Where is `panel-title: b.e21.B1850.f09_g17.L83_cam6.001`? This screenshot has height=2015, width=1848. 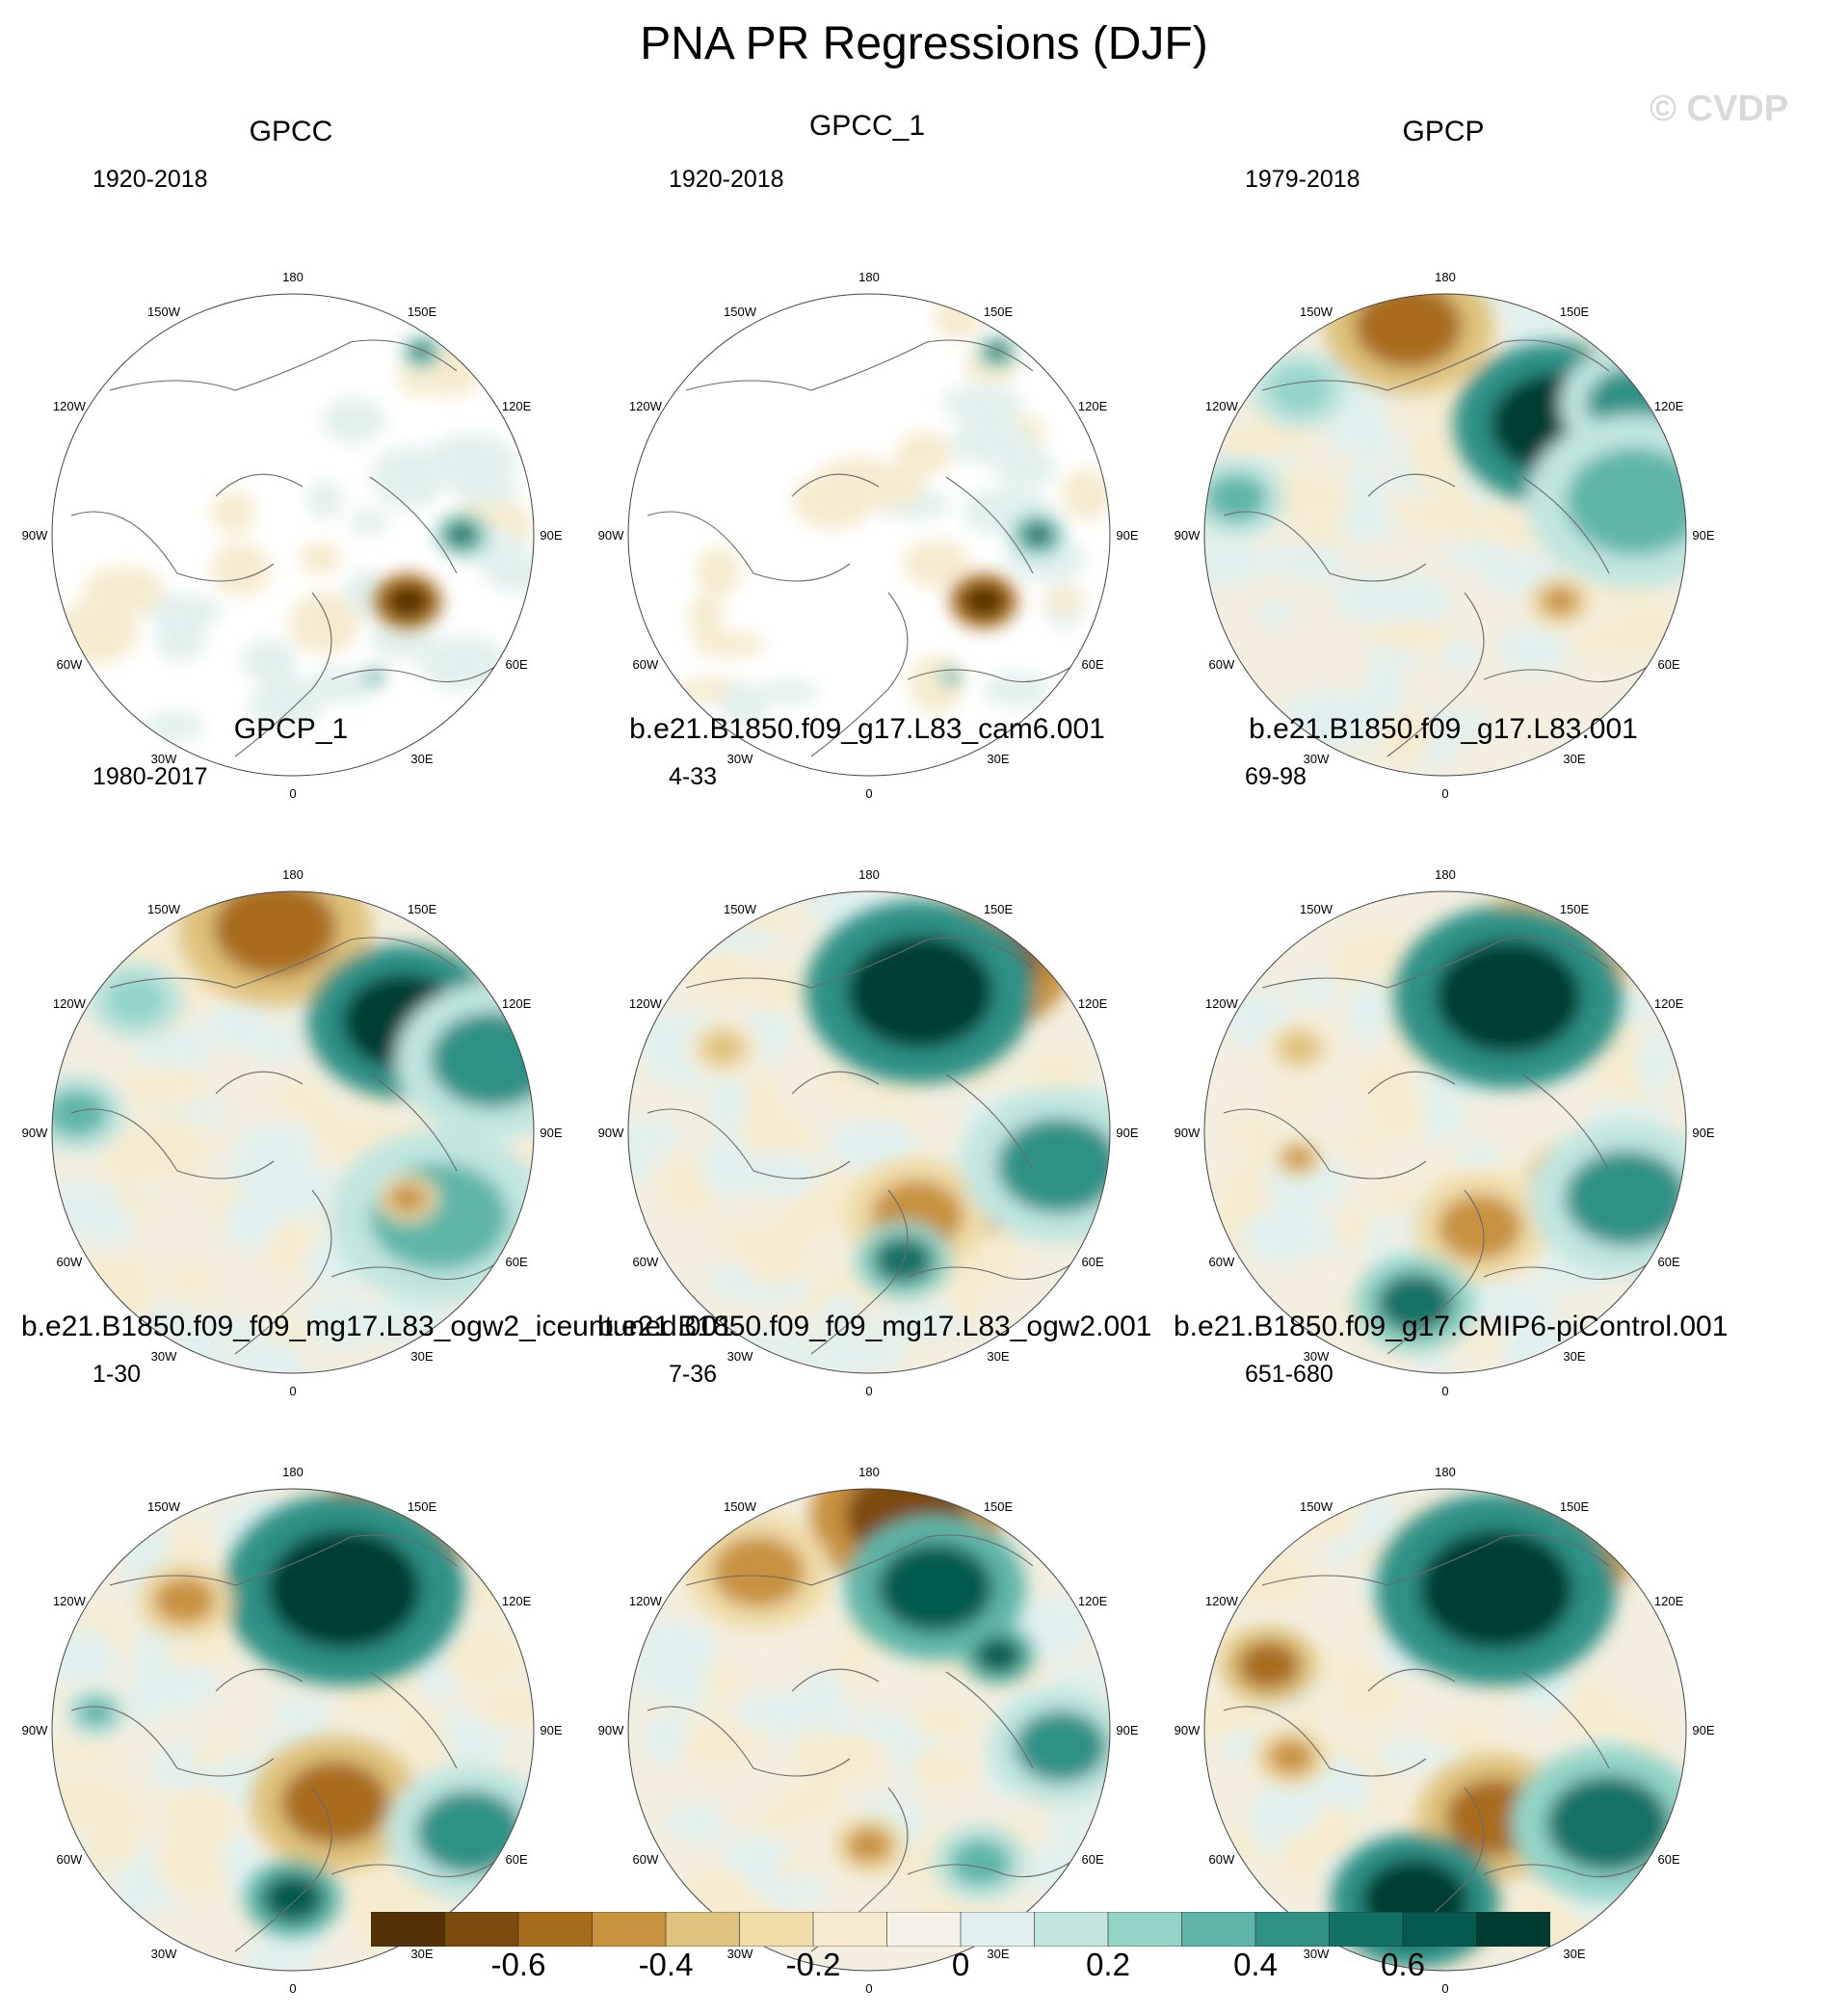
panel-title: b.e21.B1850.f09_g17.L83_cam6.001 is located at coordinates (867, 729).